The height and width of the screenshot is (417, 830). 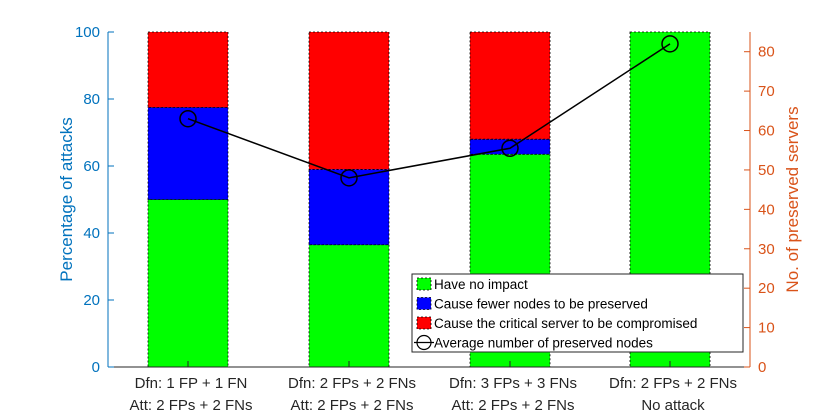 What do you see at coordinates (513, 405) in the screenshot?
I see `category-label-3-line-2: Att: 2 FPs + 2 FNs` at bounding box center [513, 405].